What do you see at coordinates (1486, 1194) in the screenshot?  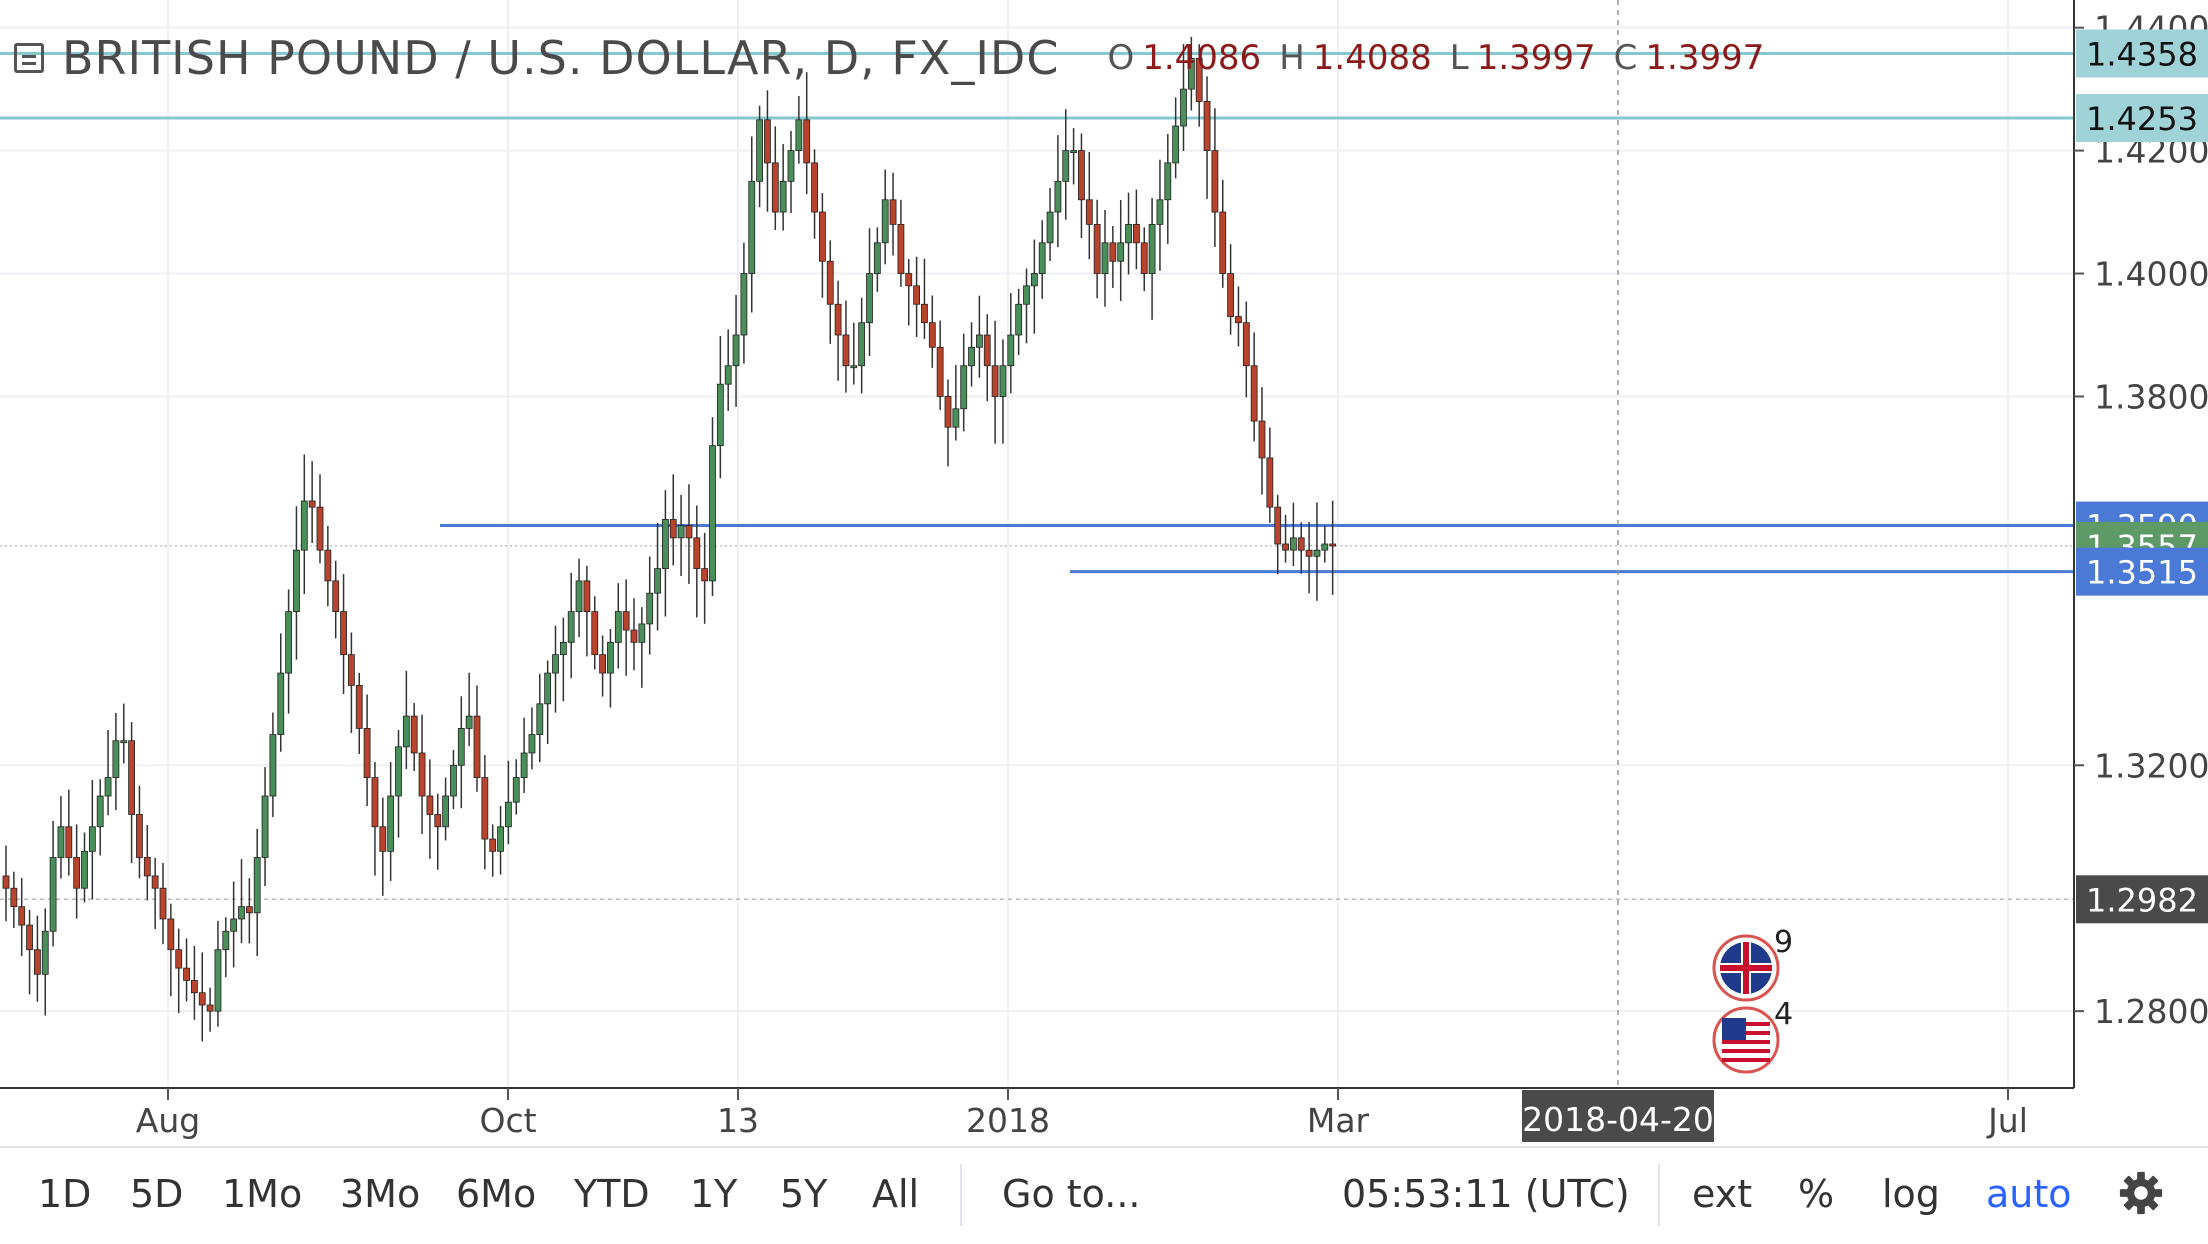 I see `utc-clock: 05:53:11 (UTC)` at bounding box center [1486, 1194].